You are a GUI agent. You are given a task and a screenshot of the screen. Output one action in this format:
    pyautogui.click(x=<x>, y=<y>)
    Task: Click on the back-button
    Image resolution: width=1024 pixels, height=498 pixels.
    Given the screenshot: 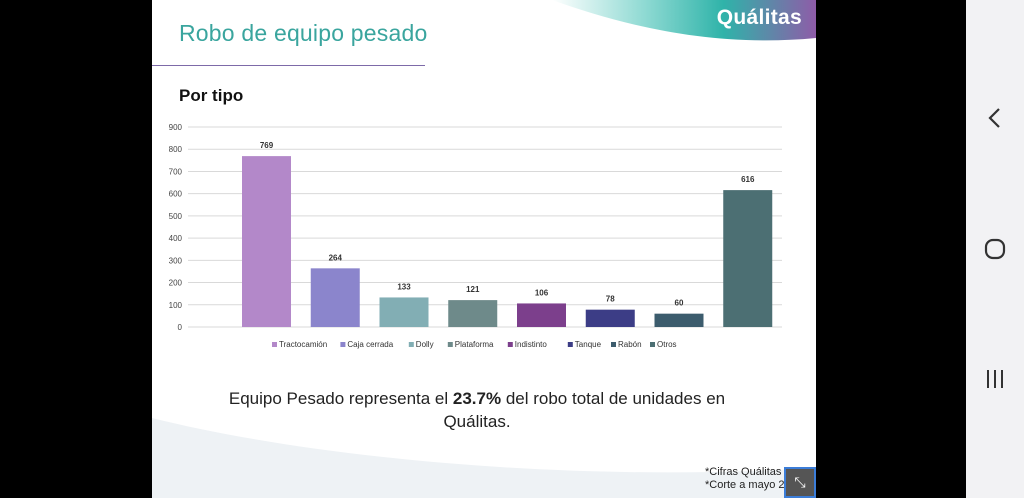 What is the action you would take?
    pyautogui.click(x=995, y=120)
    